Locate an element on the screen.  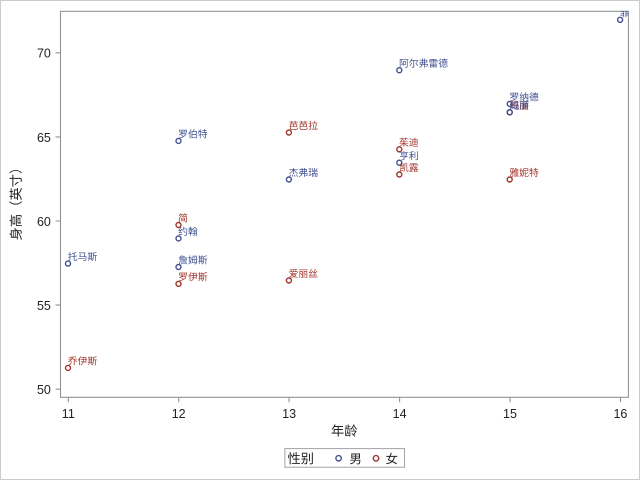
svg-text: 14 is located at coordinates (400, 414).